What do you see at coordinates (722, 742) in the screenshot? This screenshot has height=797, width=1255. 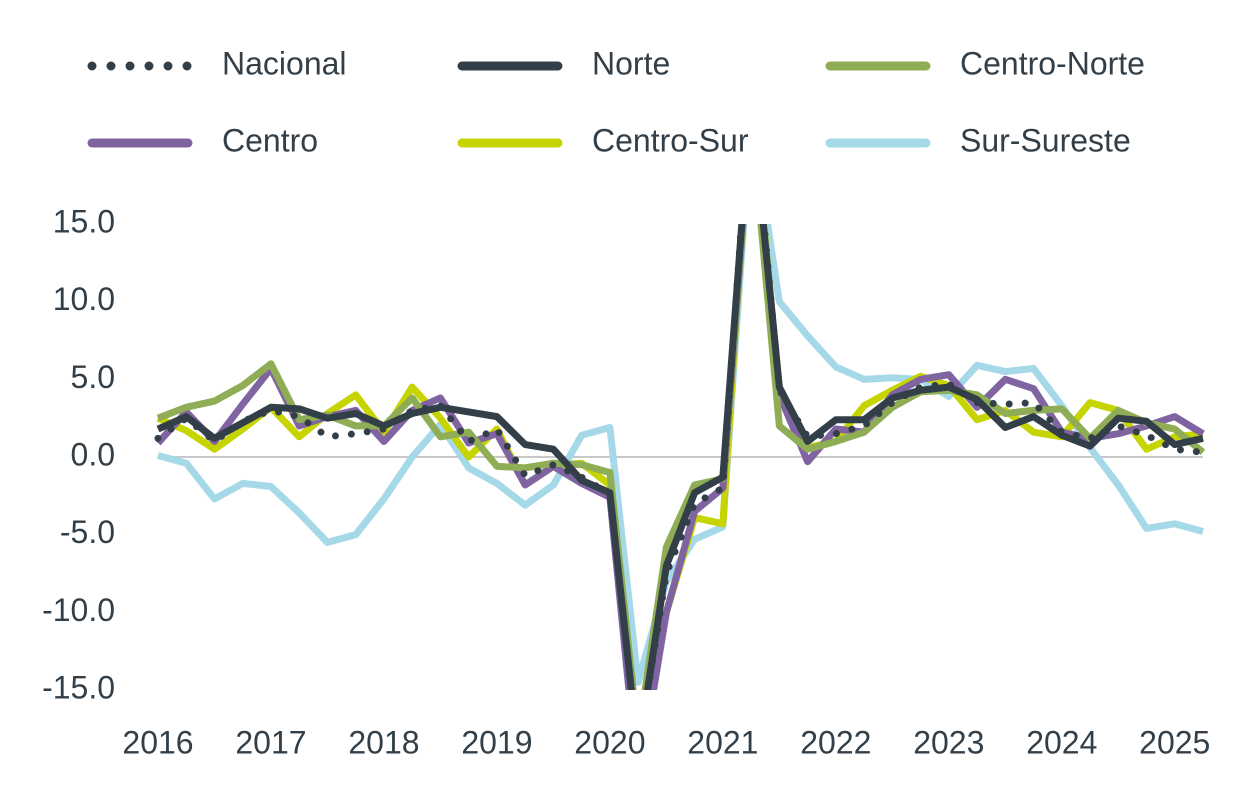 I see `x-tick-label: 2021` at bounding box center [722, 742].